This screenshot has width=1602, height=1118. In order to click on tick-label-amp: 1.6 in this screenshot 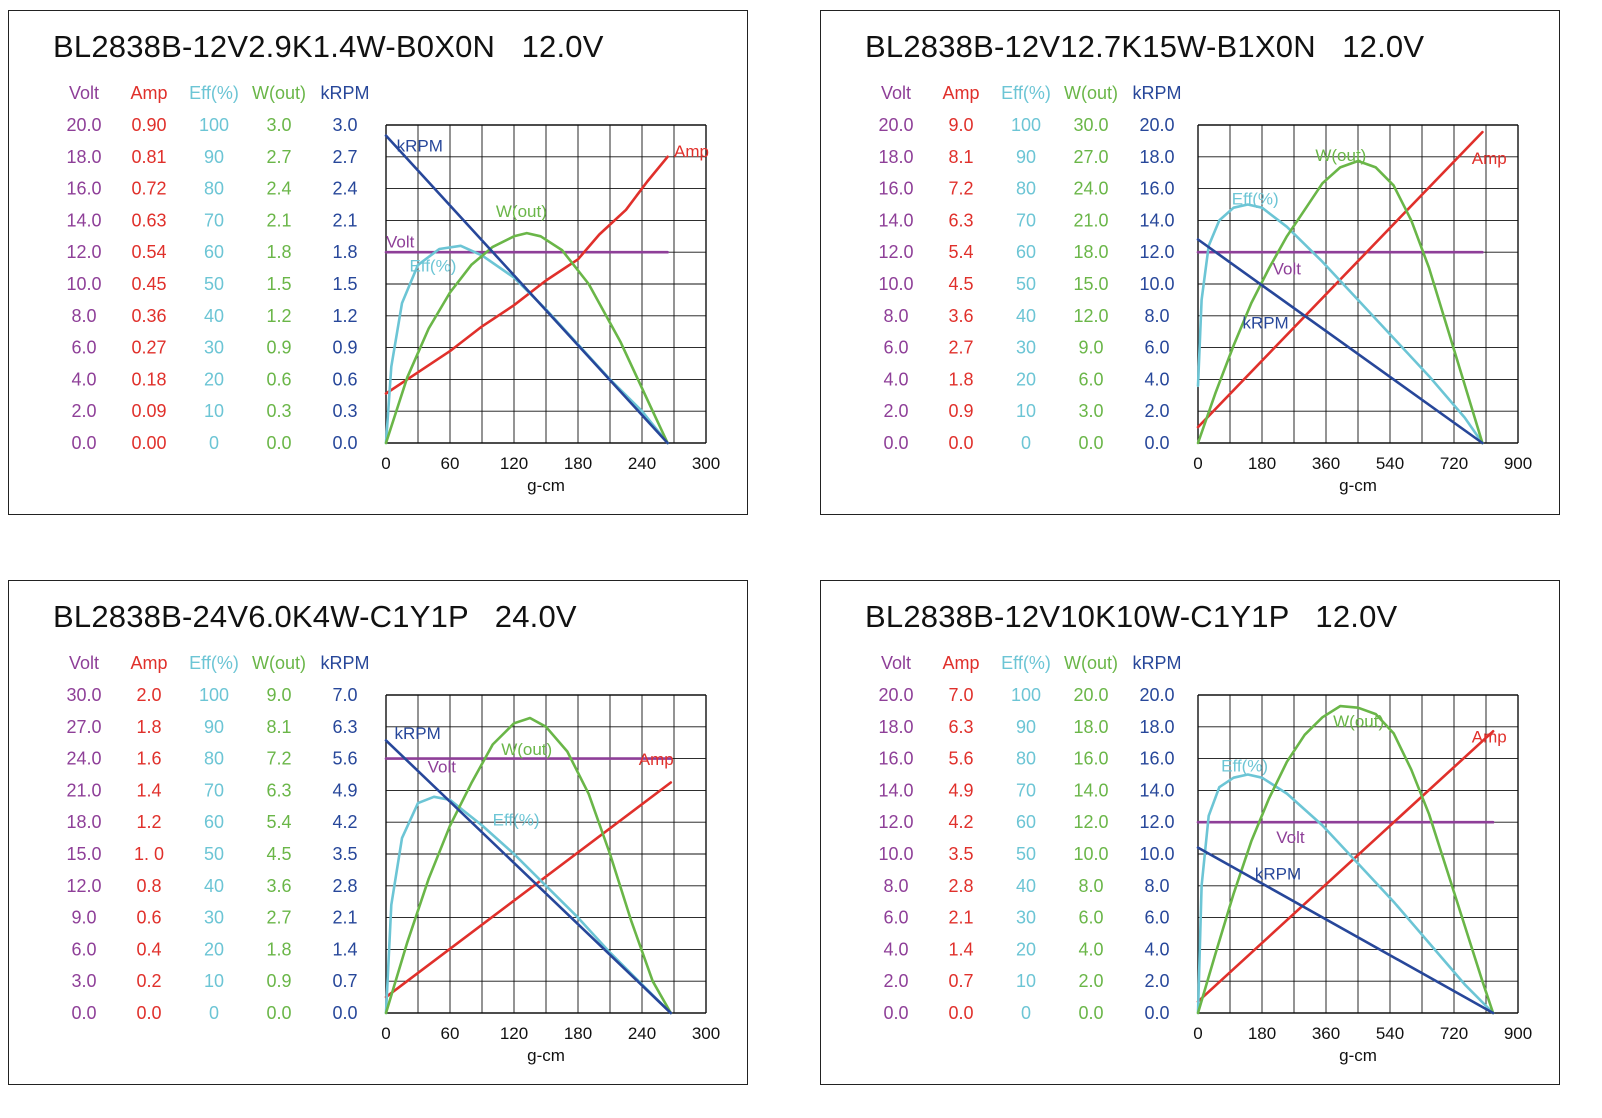, I will do `click(148, 759)`.